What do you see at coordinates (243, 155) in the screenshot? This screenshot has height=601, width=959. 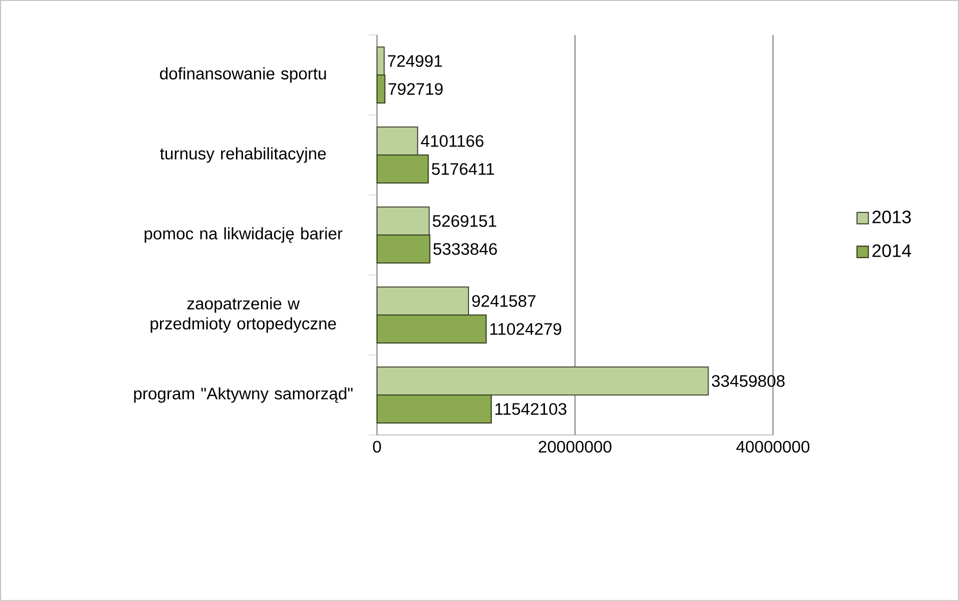 I see `y-tick-label: turnusy rehabilitacyjne` at bounding box center [243, 155].